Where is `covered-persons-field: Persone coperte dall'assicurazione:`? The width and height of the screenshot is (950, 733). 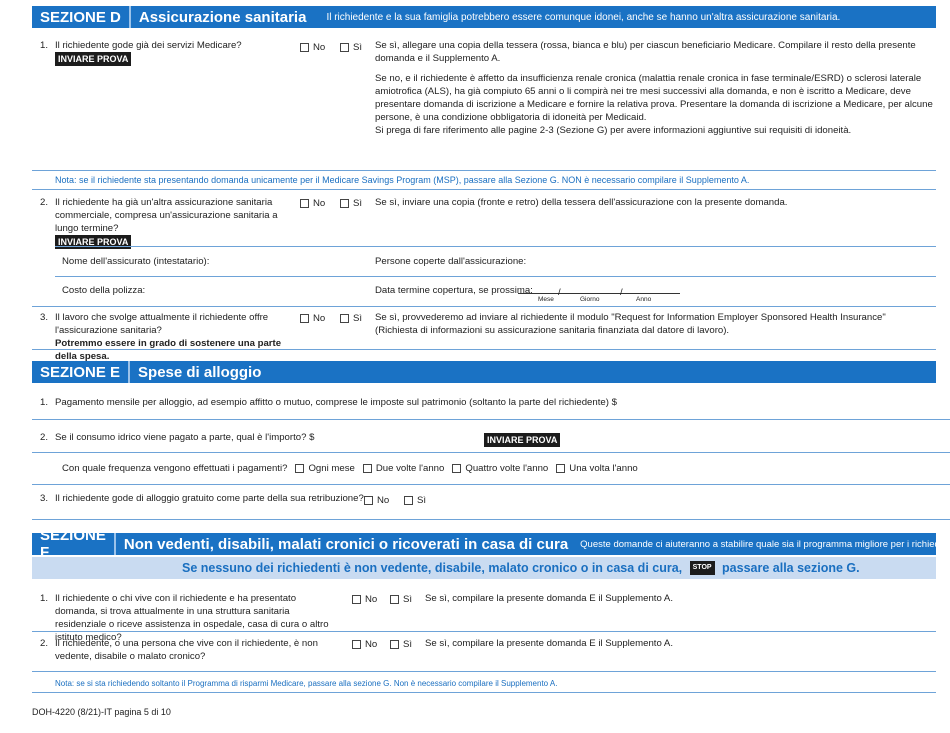 covered-persons-field: Persone coperte dall'assicurazione: is located at coordinates (451, 261).